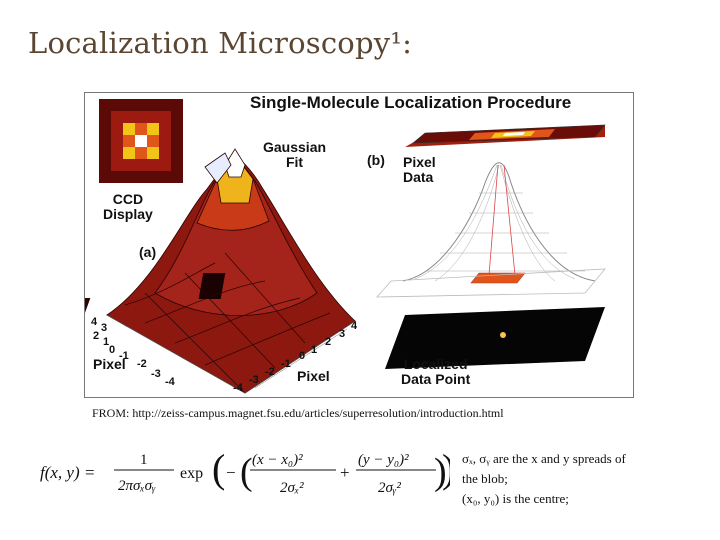 The width and height of the screenshot is (720, 540). Describe the element at coordinates (170, 382) in the screenshot. I see `tick-left-8: -4` at that location.